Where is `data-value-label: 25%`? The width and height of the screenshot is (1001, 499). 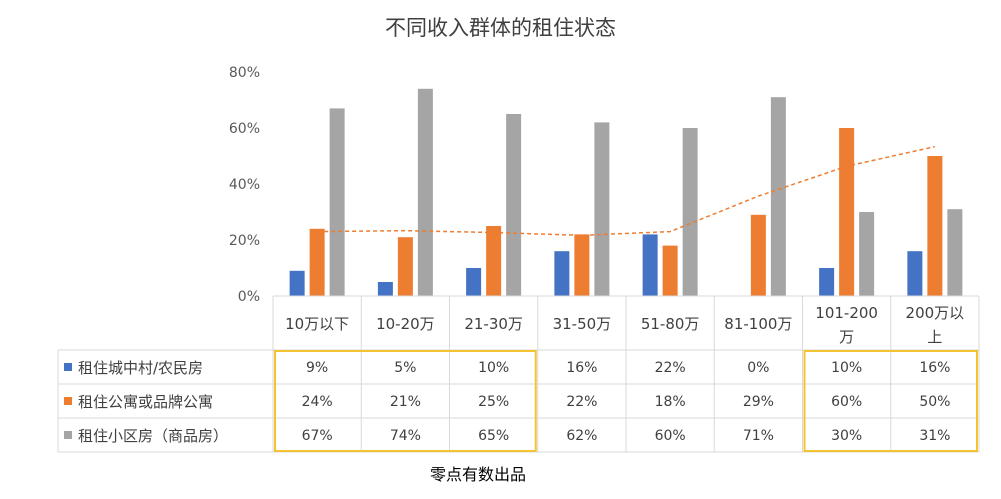 data-value-label: 25% is located at coordinates (493, 402).